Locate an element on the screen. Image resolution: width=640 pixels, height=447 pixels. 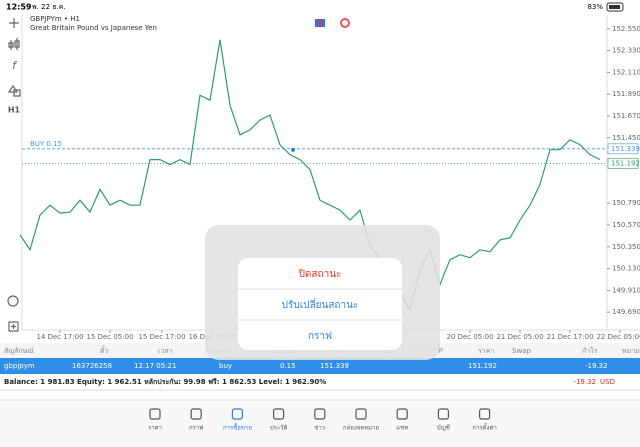
y-tick-label: 150.790 is located at coordinates (626, 203).